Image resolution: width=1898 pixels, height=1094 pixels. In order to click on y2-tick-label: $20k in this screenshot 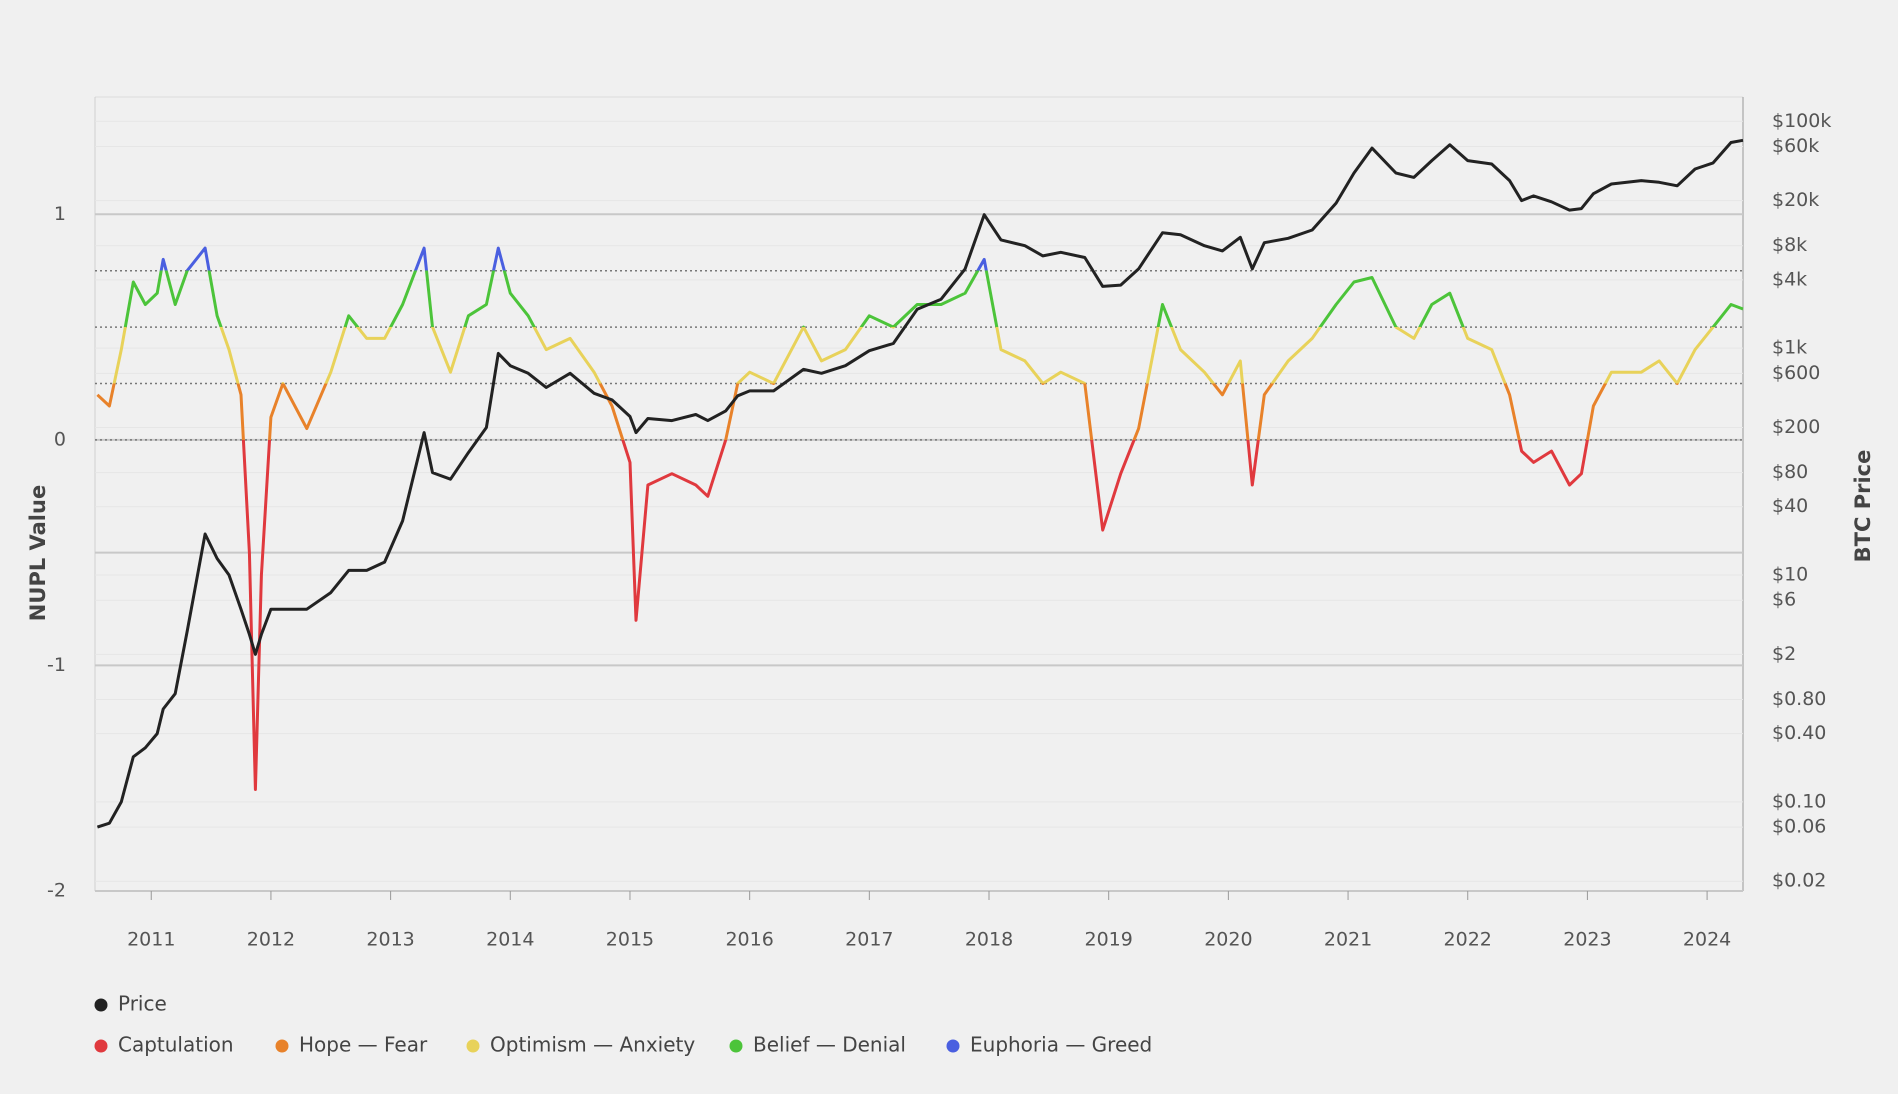, I will do `click(1795, 200)`.